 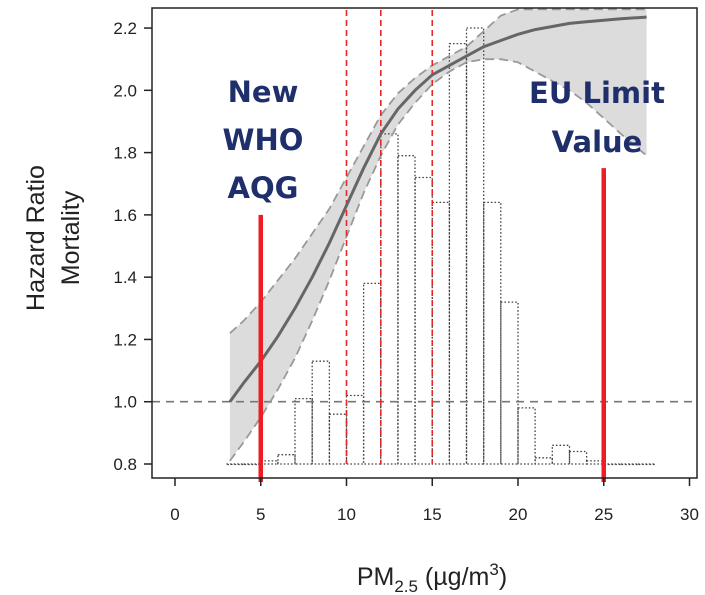 What do you see at coordinates (125, 402) in the screenshot?
I see `y-tick-label: 1.0` at bounding box center [125, 402].